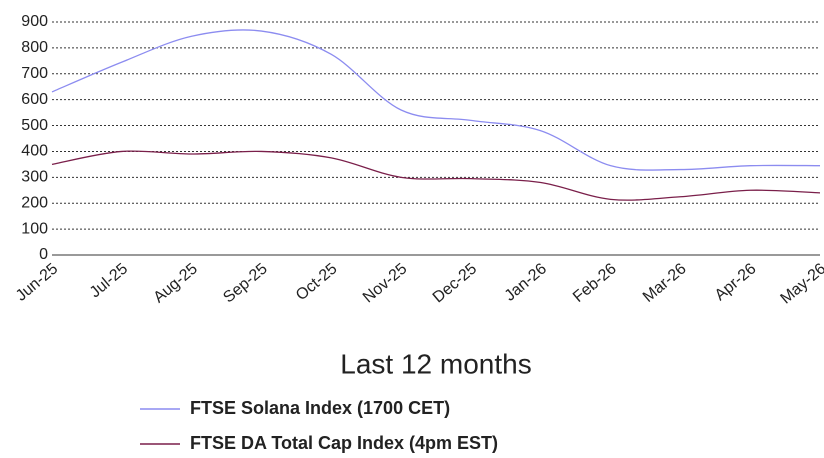 This screenshot has width=824, height=458. I want to click on y-tick-label: 500, so click(34, 125).